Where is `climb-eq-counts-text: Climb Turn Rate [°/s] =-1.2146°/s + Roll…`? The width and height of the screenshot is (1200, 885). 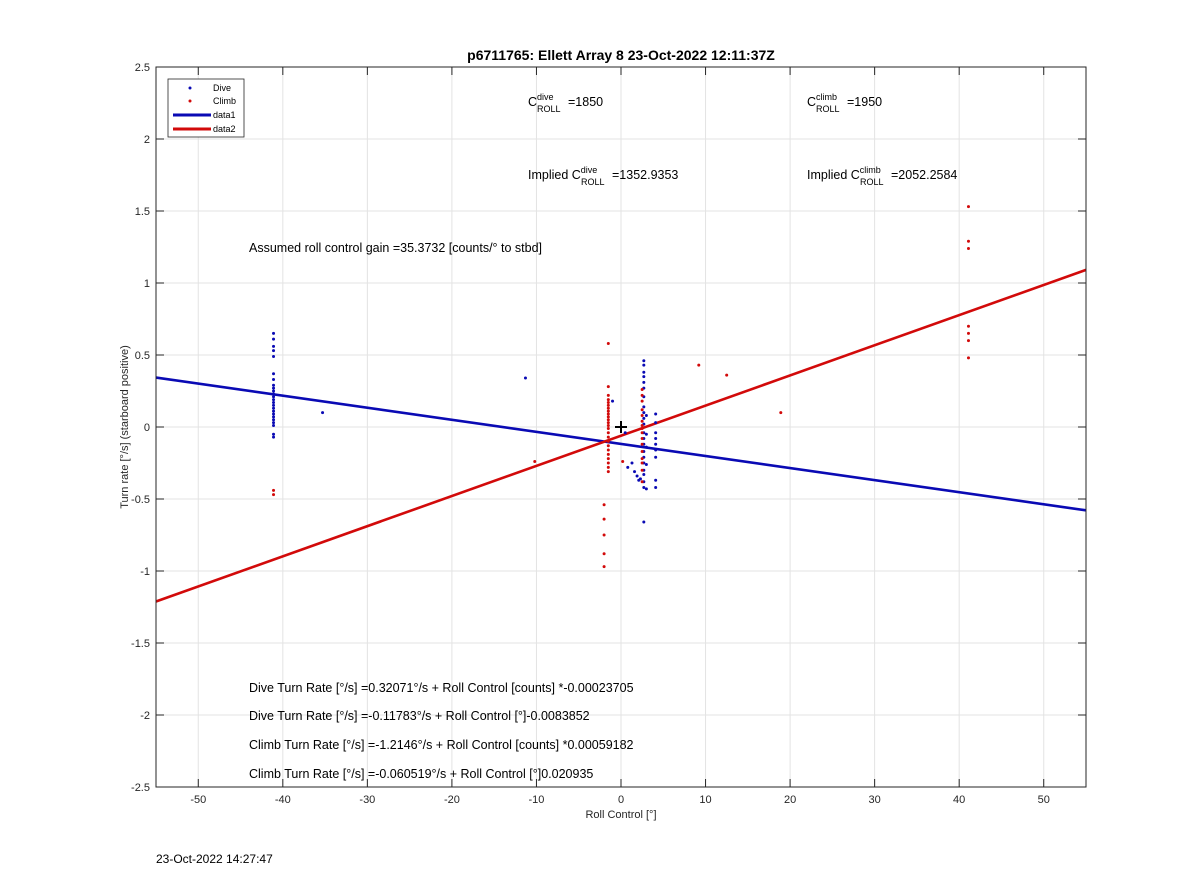 climb-eq-counts-text: Climb Turn Rate [°/s] =-1.2146°/s + Roll… is located at coordinates (441, 745).